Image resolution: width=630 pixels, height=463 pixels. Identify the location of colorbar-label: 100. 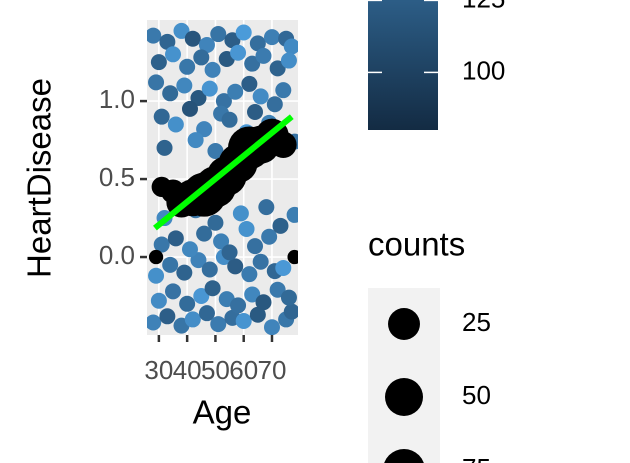
(483, 70).